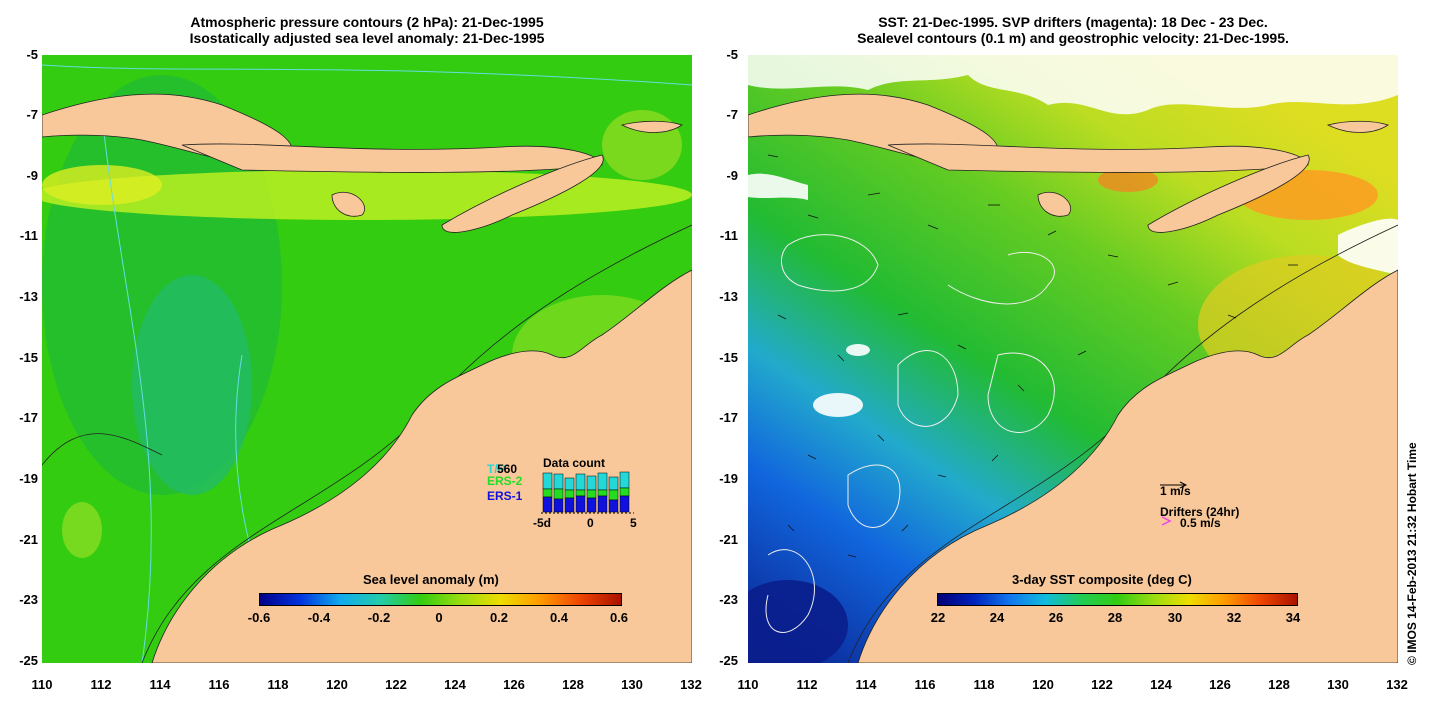 The image size is (1440, 710). I want to click on velocity-legend-arrow, so click(1174, 485).